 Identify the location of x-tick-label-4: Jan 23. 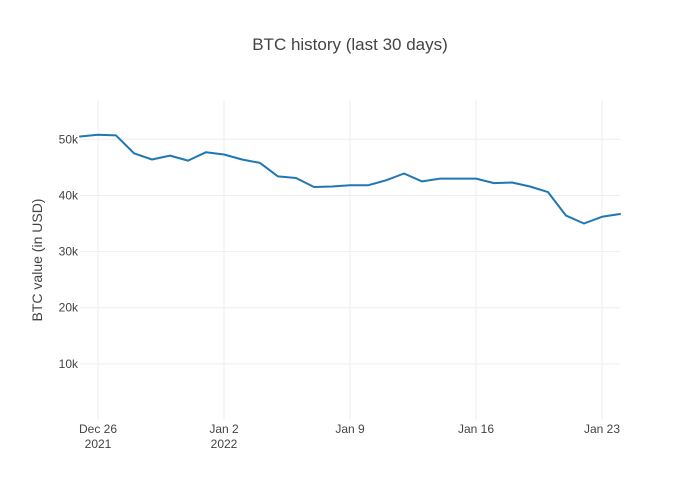
(602, 429).